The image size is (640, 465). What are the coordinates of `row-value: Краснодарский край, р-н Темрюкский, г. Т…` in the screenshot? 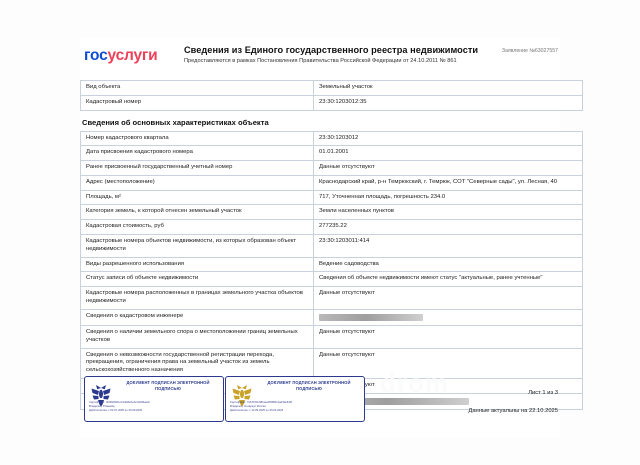 It's located at (448, 182).